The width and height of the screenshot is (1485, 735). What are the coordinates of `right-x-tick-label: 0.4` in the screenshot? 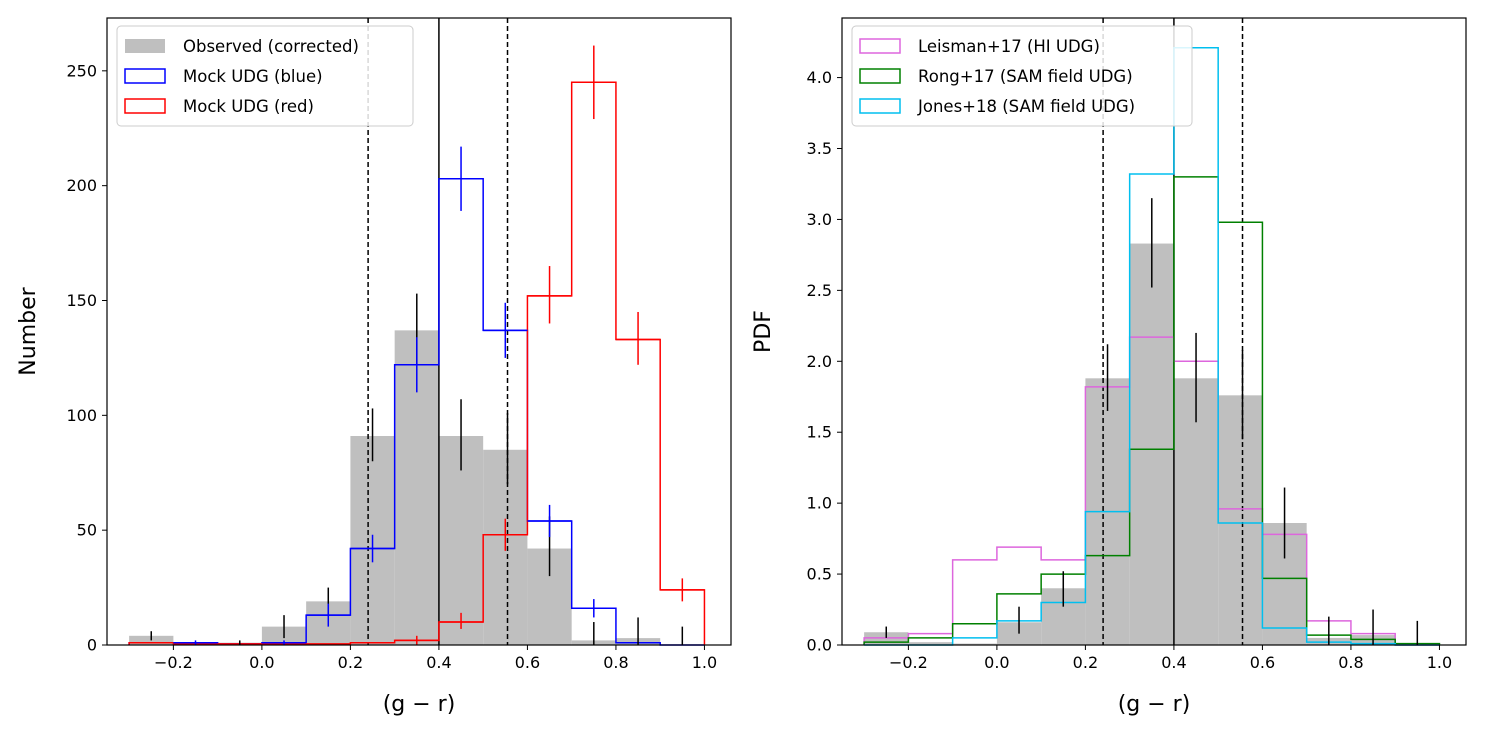 It's located at (1173, 662).